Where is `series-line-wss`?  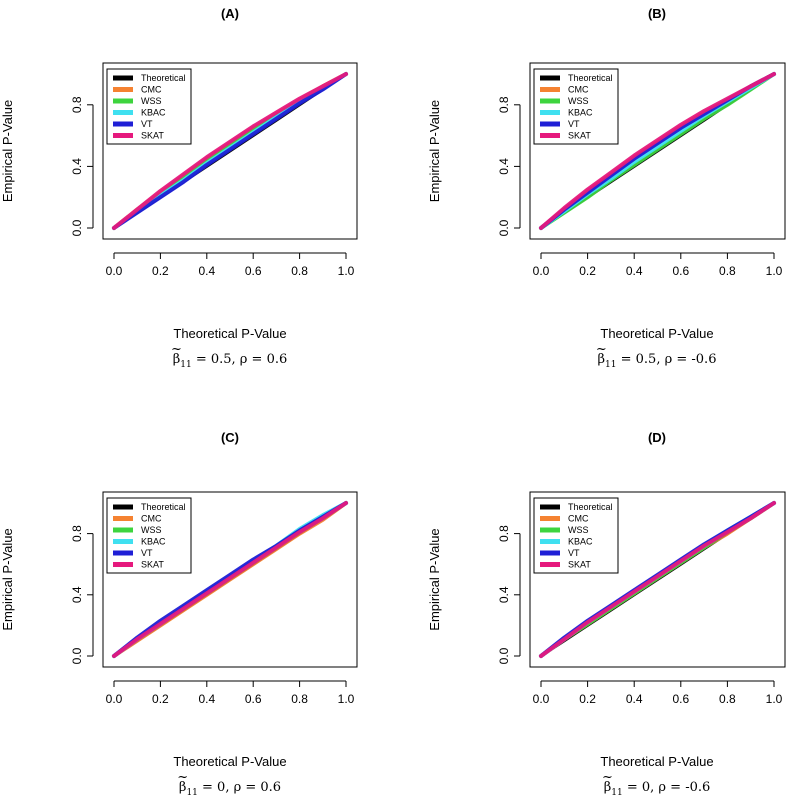 series-line-wss is located at coordinates (657, 151).